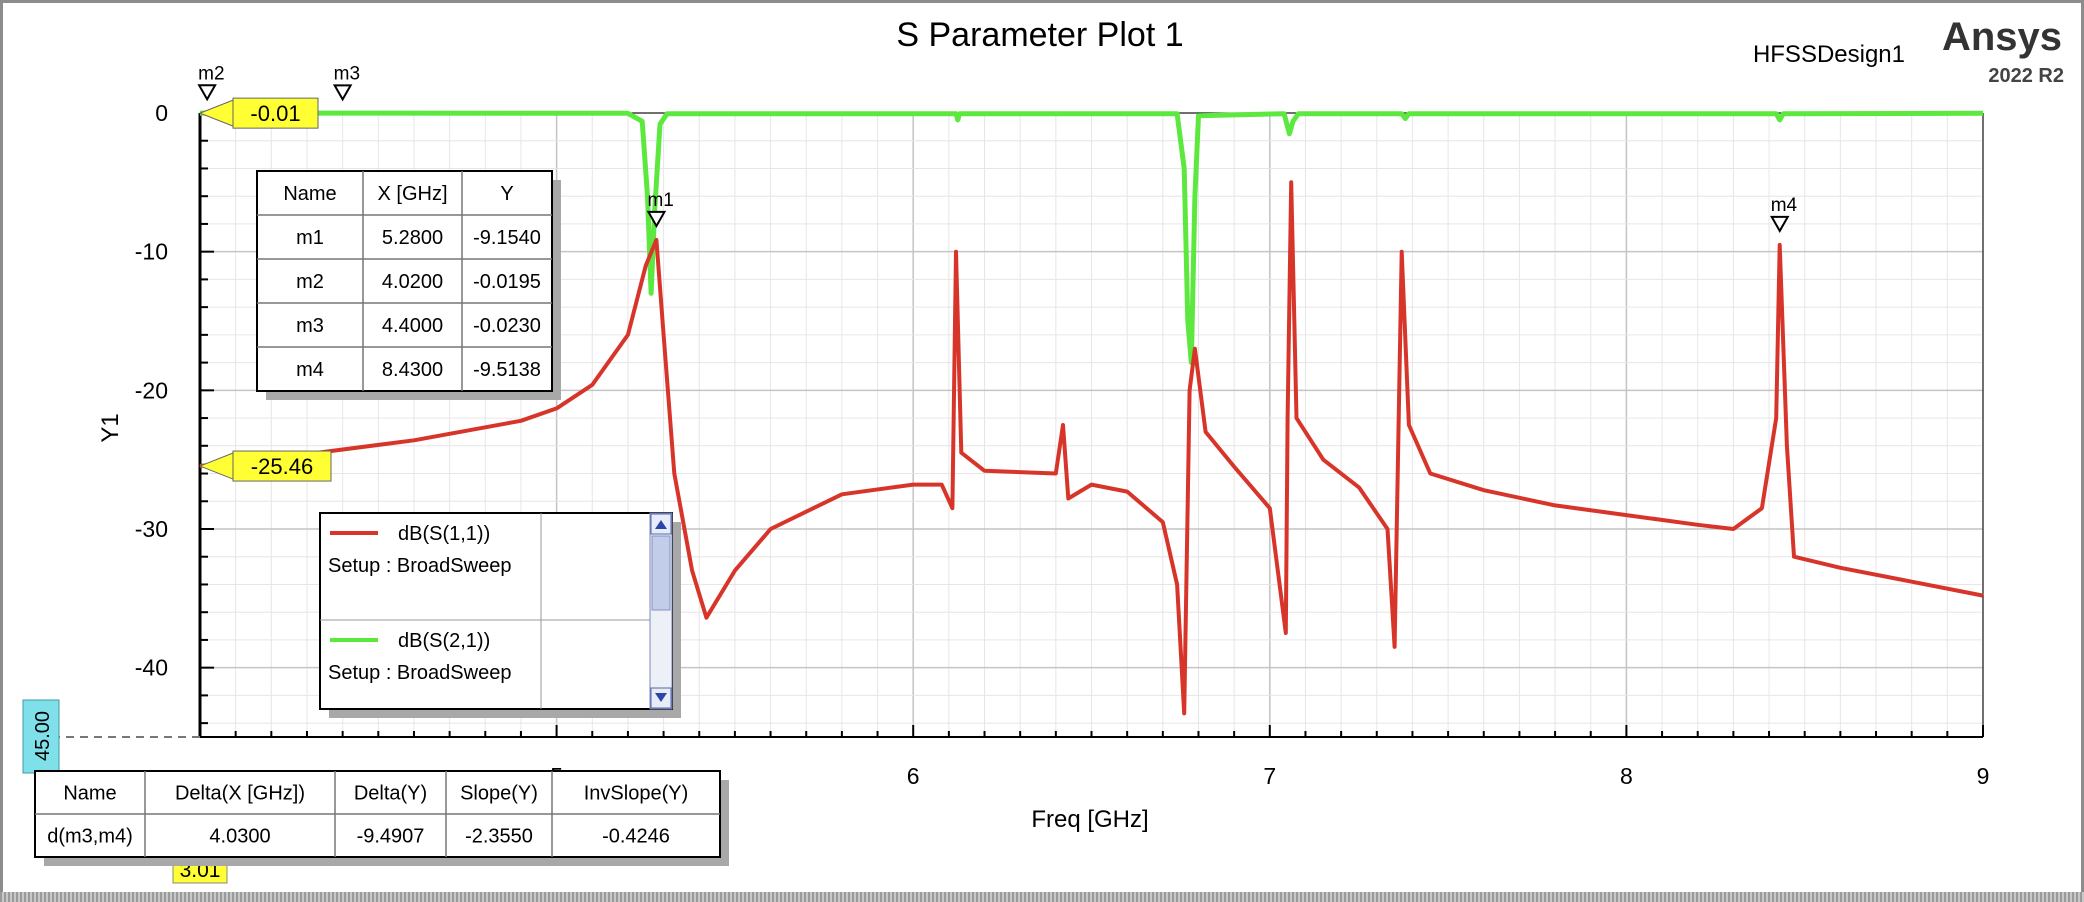 The height and width of the screenshot is (902, 2084). I want to click on axis-flag-value: -0.01, so click(275, 113).